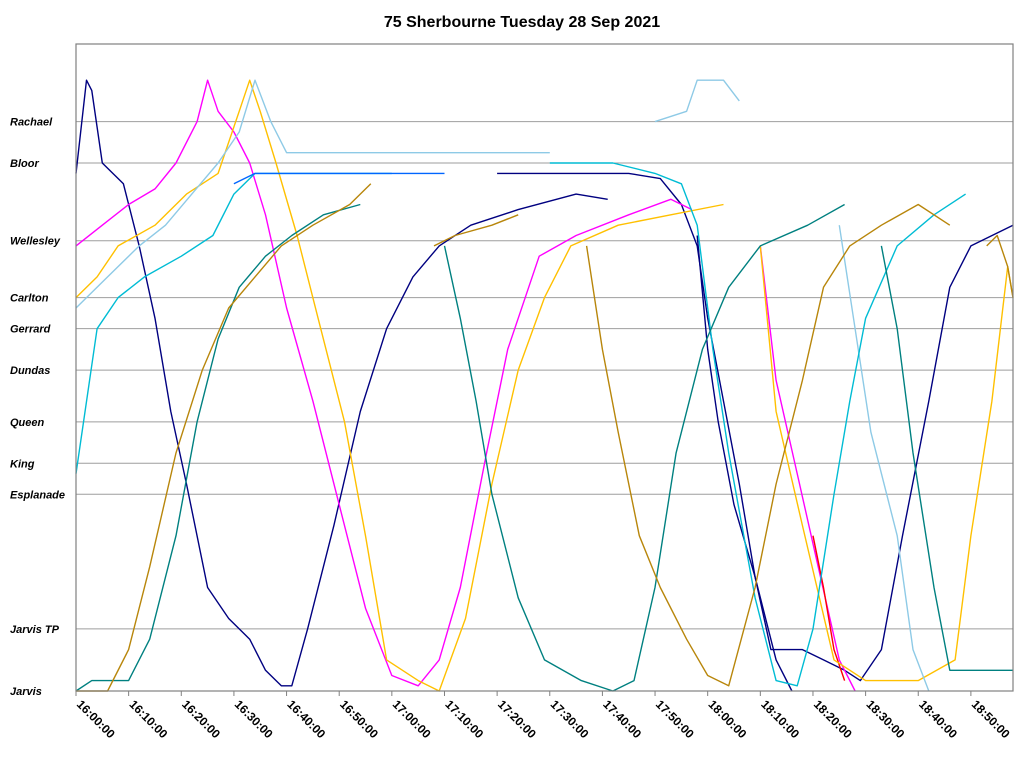 The image size is (1024, 757). I want to click on stop-label: Esplanade, so click(37, 495).